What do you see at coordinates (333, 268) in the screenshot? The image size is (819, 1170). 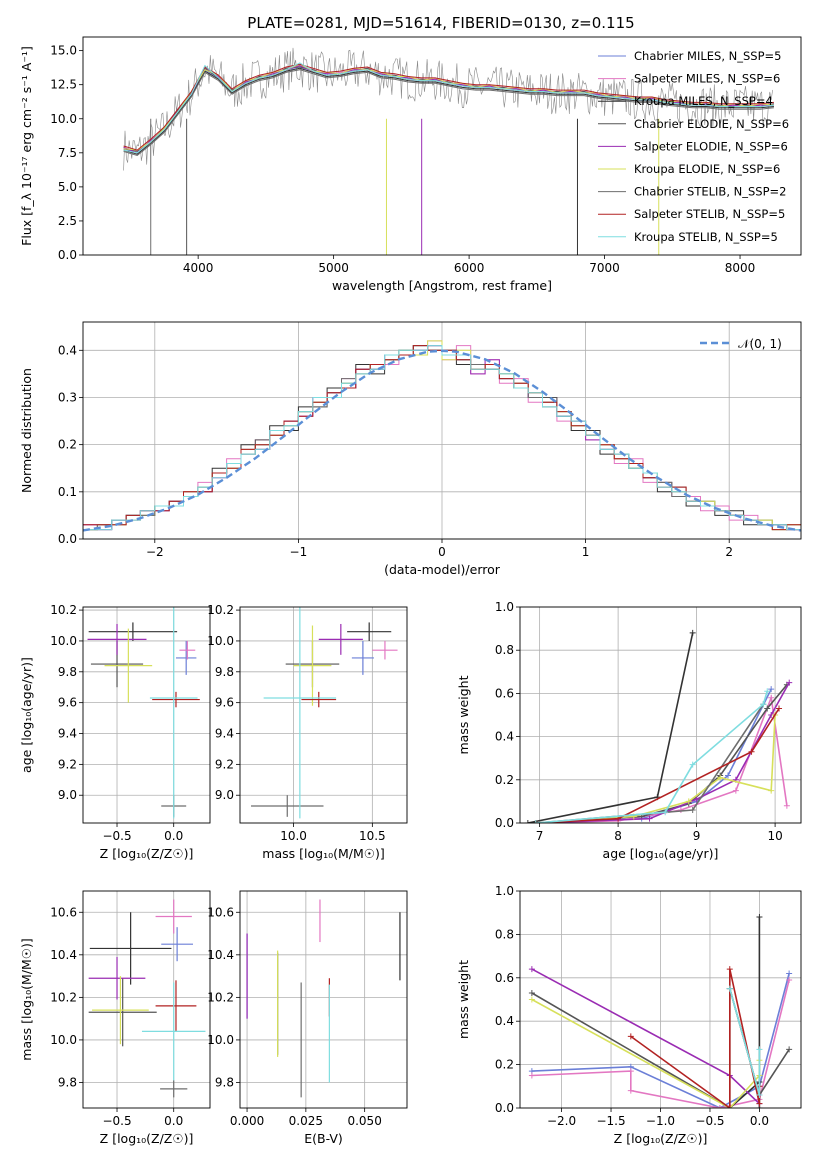 I see `x-tick-label: 5000` at bounding box center [333, 268].